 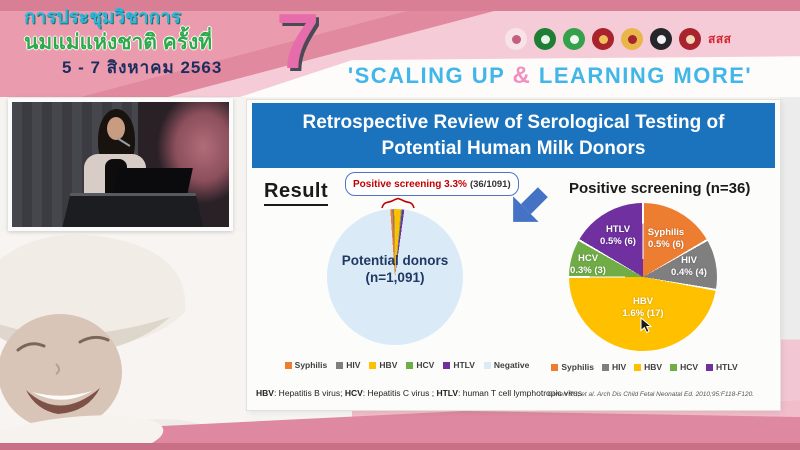 I want to click on bottom-band-dark-strip, so click(x=400, y=446).